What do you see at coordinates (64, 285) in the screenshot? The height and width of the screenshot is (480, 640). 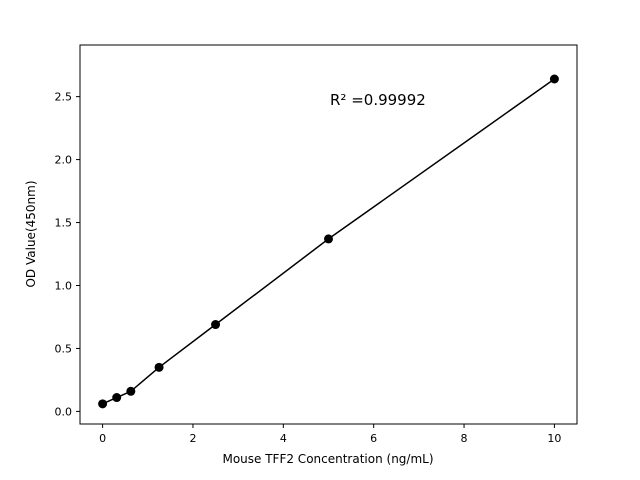 I see `y-tick-label: 1.0` at bounding box center [64, 285].